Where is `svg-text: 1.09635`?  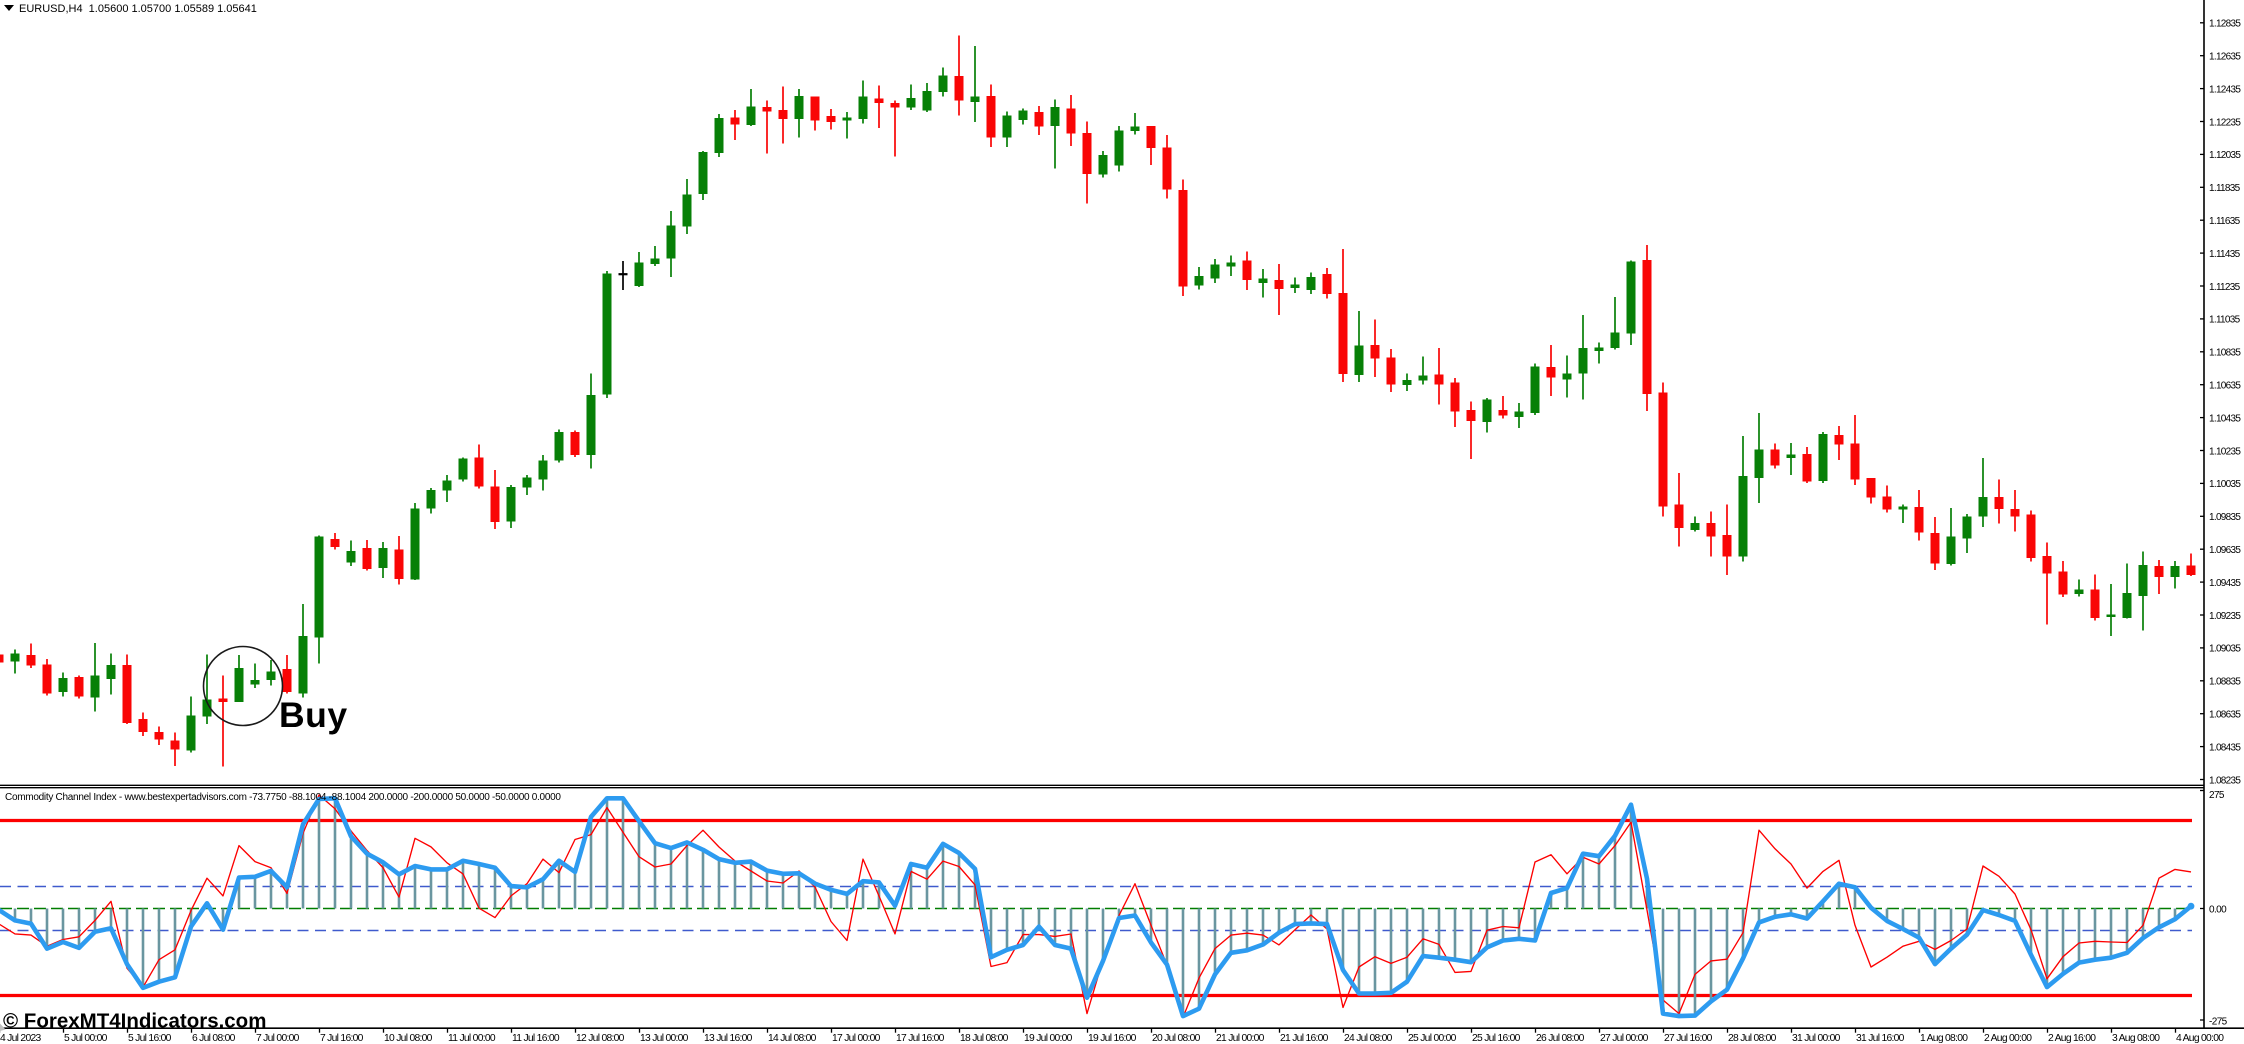
svg-text: 1.09635 is located at coordinates (2225, 550).